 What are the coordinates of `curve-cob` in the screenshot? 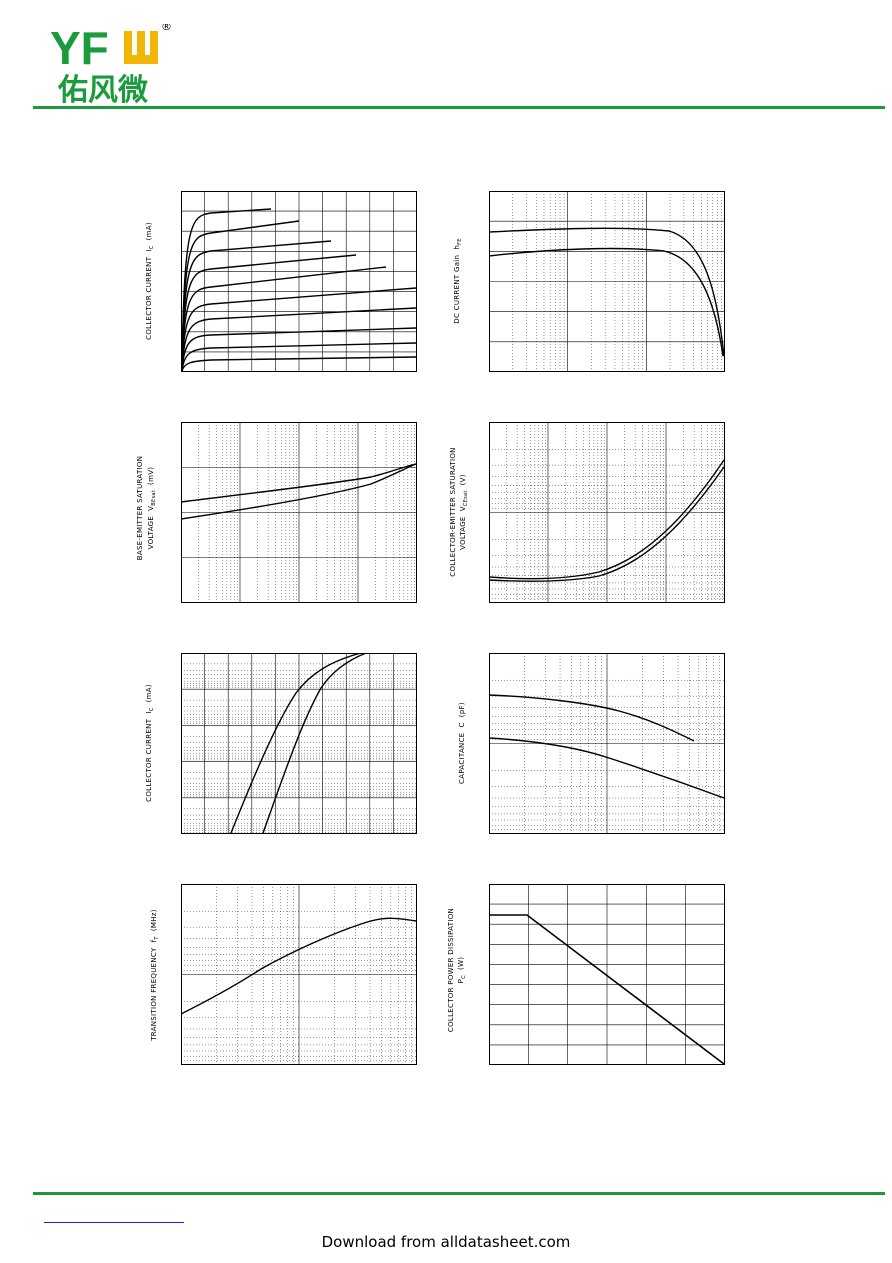 It's located at (592, 718).